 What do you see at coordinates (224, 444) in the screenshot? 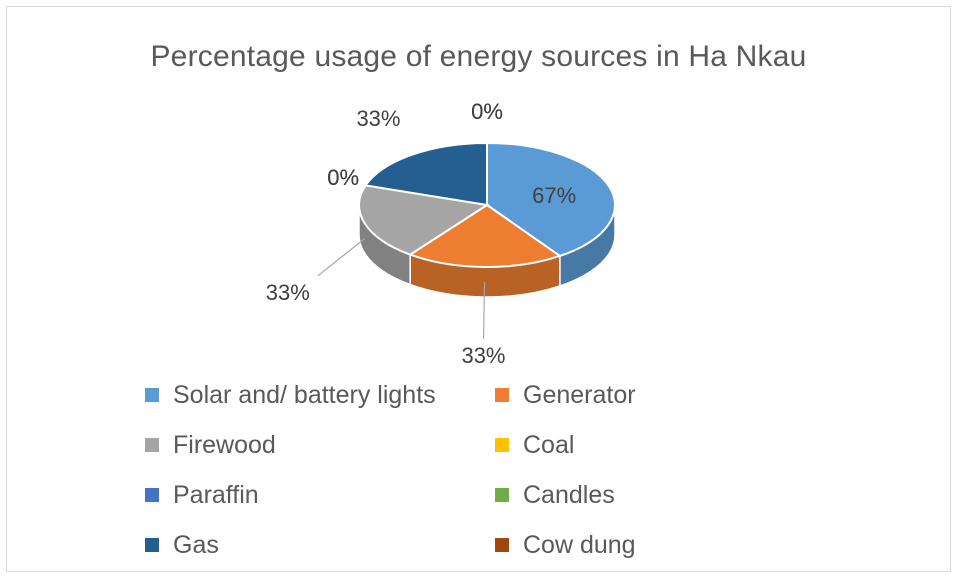
I see `legend-label: Firewood` at bounding box center [224, 444].